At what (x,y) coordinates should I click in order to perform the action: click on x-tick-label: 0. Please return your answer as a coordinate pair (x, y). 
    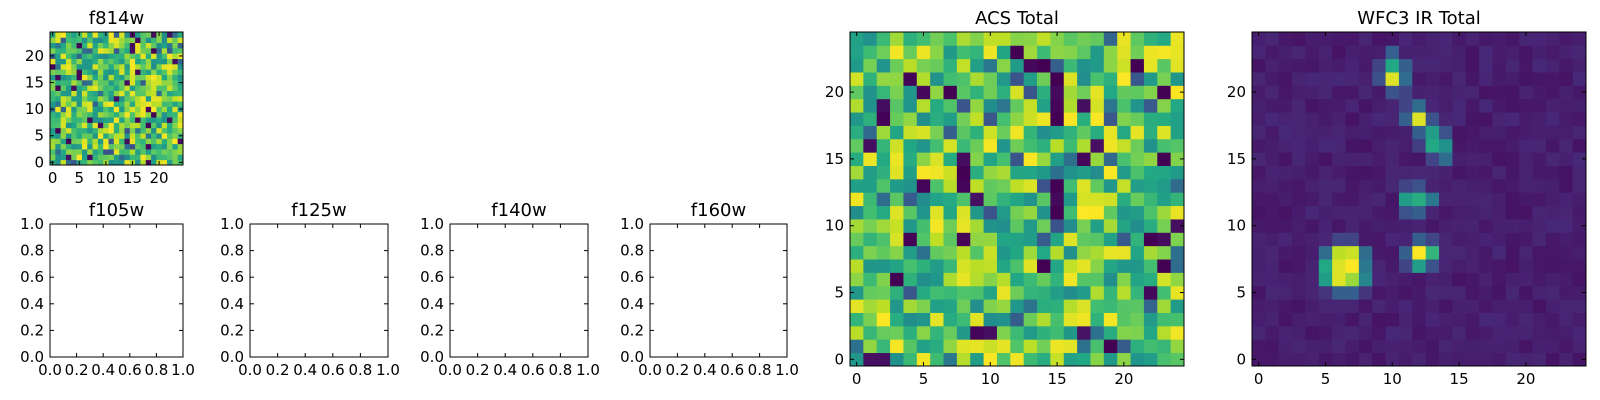
    Looking at the image, I should click on (857, 379).